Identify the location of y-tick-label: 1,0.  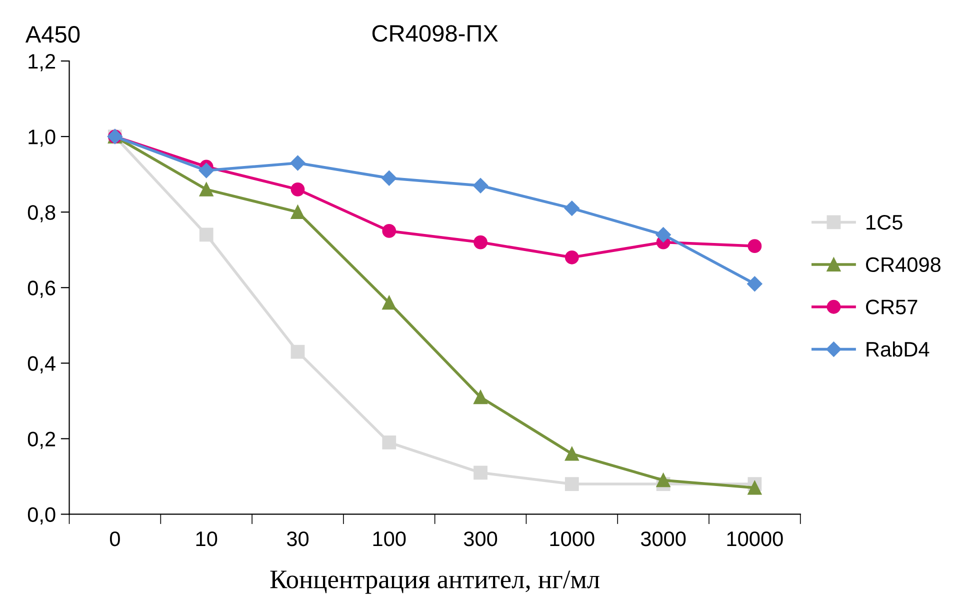
(42, 138).